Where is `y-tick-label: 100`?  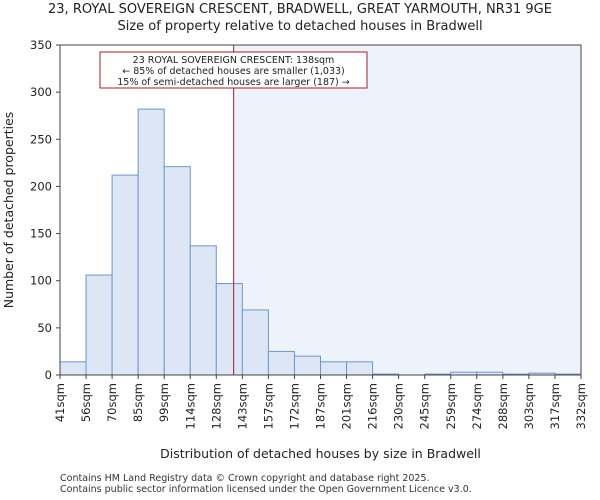 y-tick-label: 100 is located at coordinates (41, 281).